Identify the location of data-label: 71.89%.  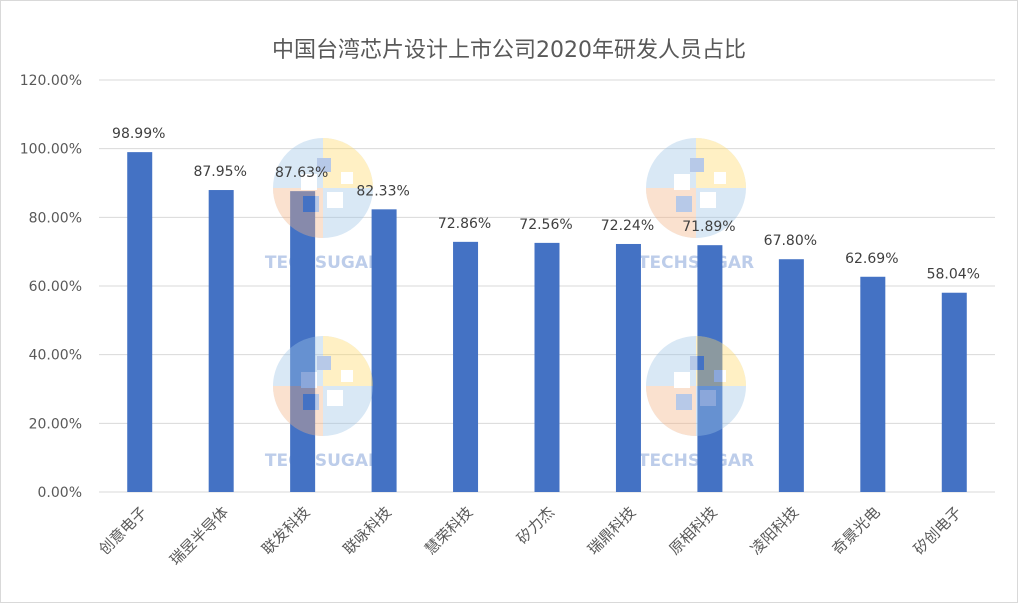
(708, 227).